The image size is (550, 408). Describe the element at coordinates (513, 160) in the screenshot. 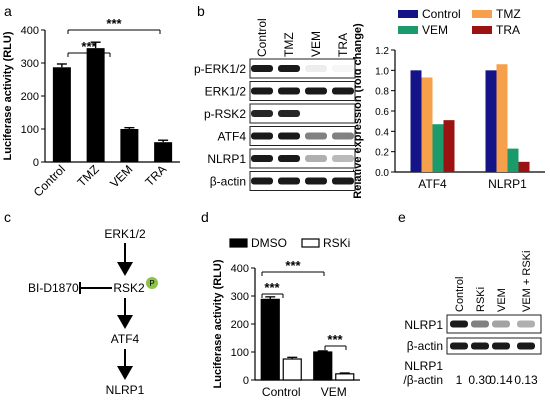

I see `bar-vem-nlrp1` at that location.